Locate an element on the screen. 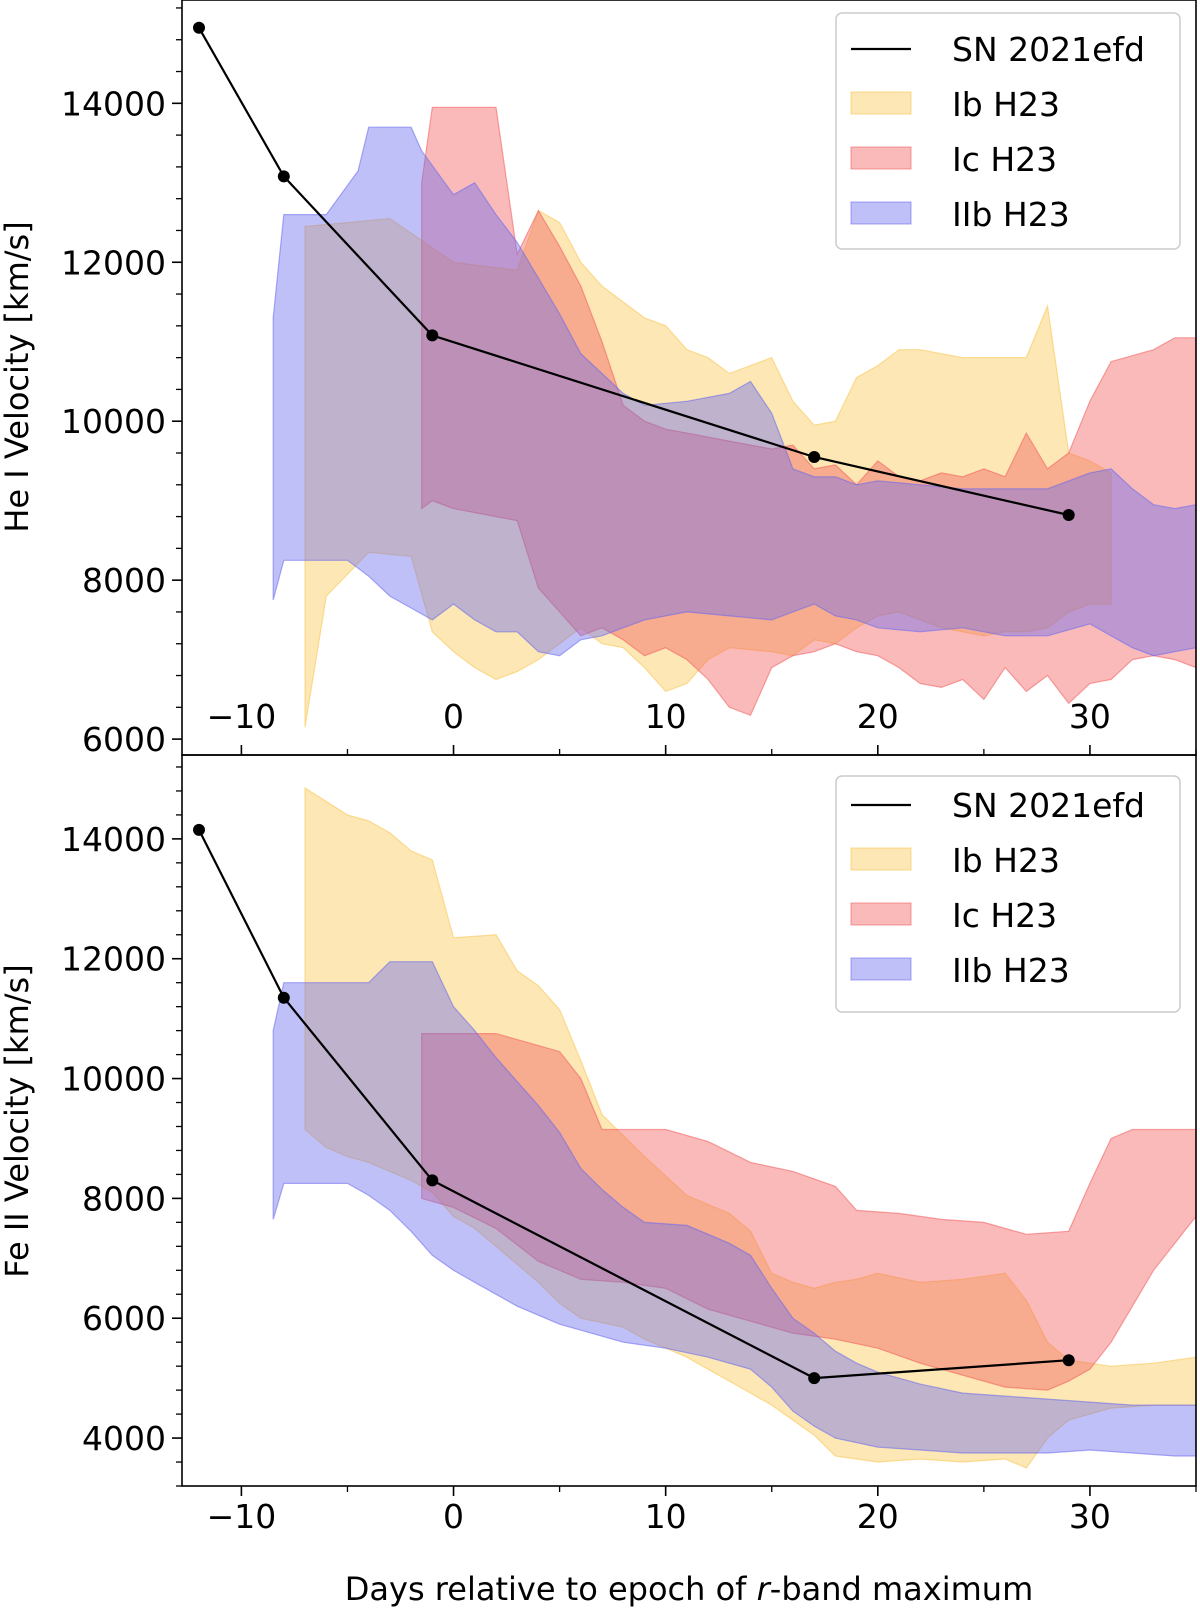 Image resolution: width=1200 pixels, height=1614 pixels. top-legend: SN 2021efd Ib H23 Ic H23 IIb H23 is located at coordinates (1008, 131).